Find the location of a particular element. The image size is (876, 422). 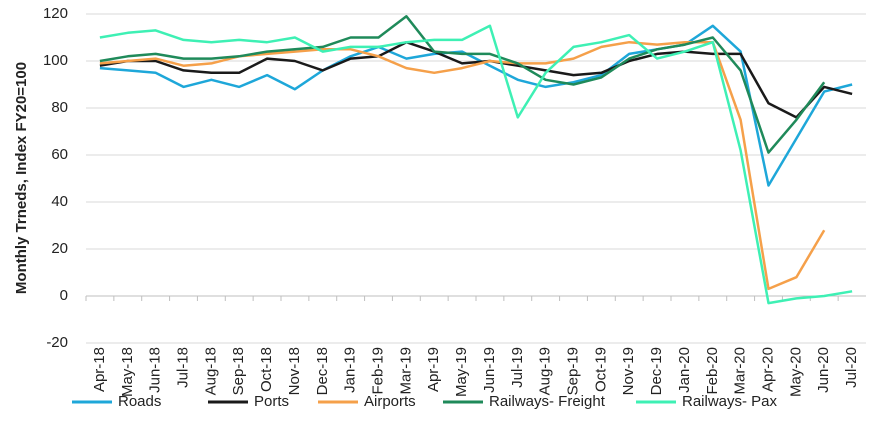

x-tick-label: Apr-18 is located at coordinates (99, 369).